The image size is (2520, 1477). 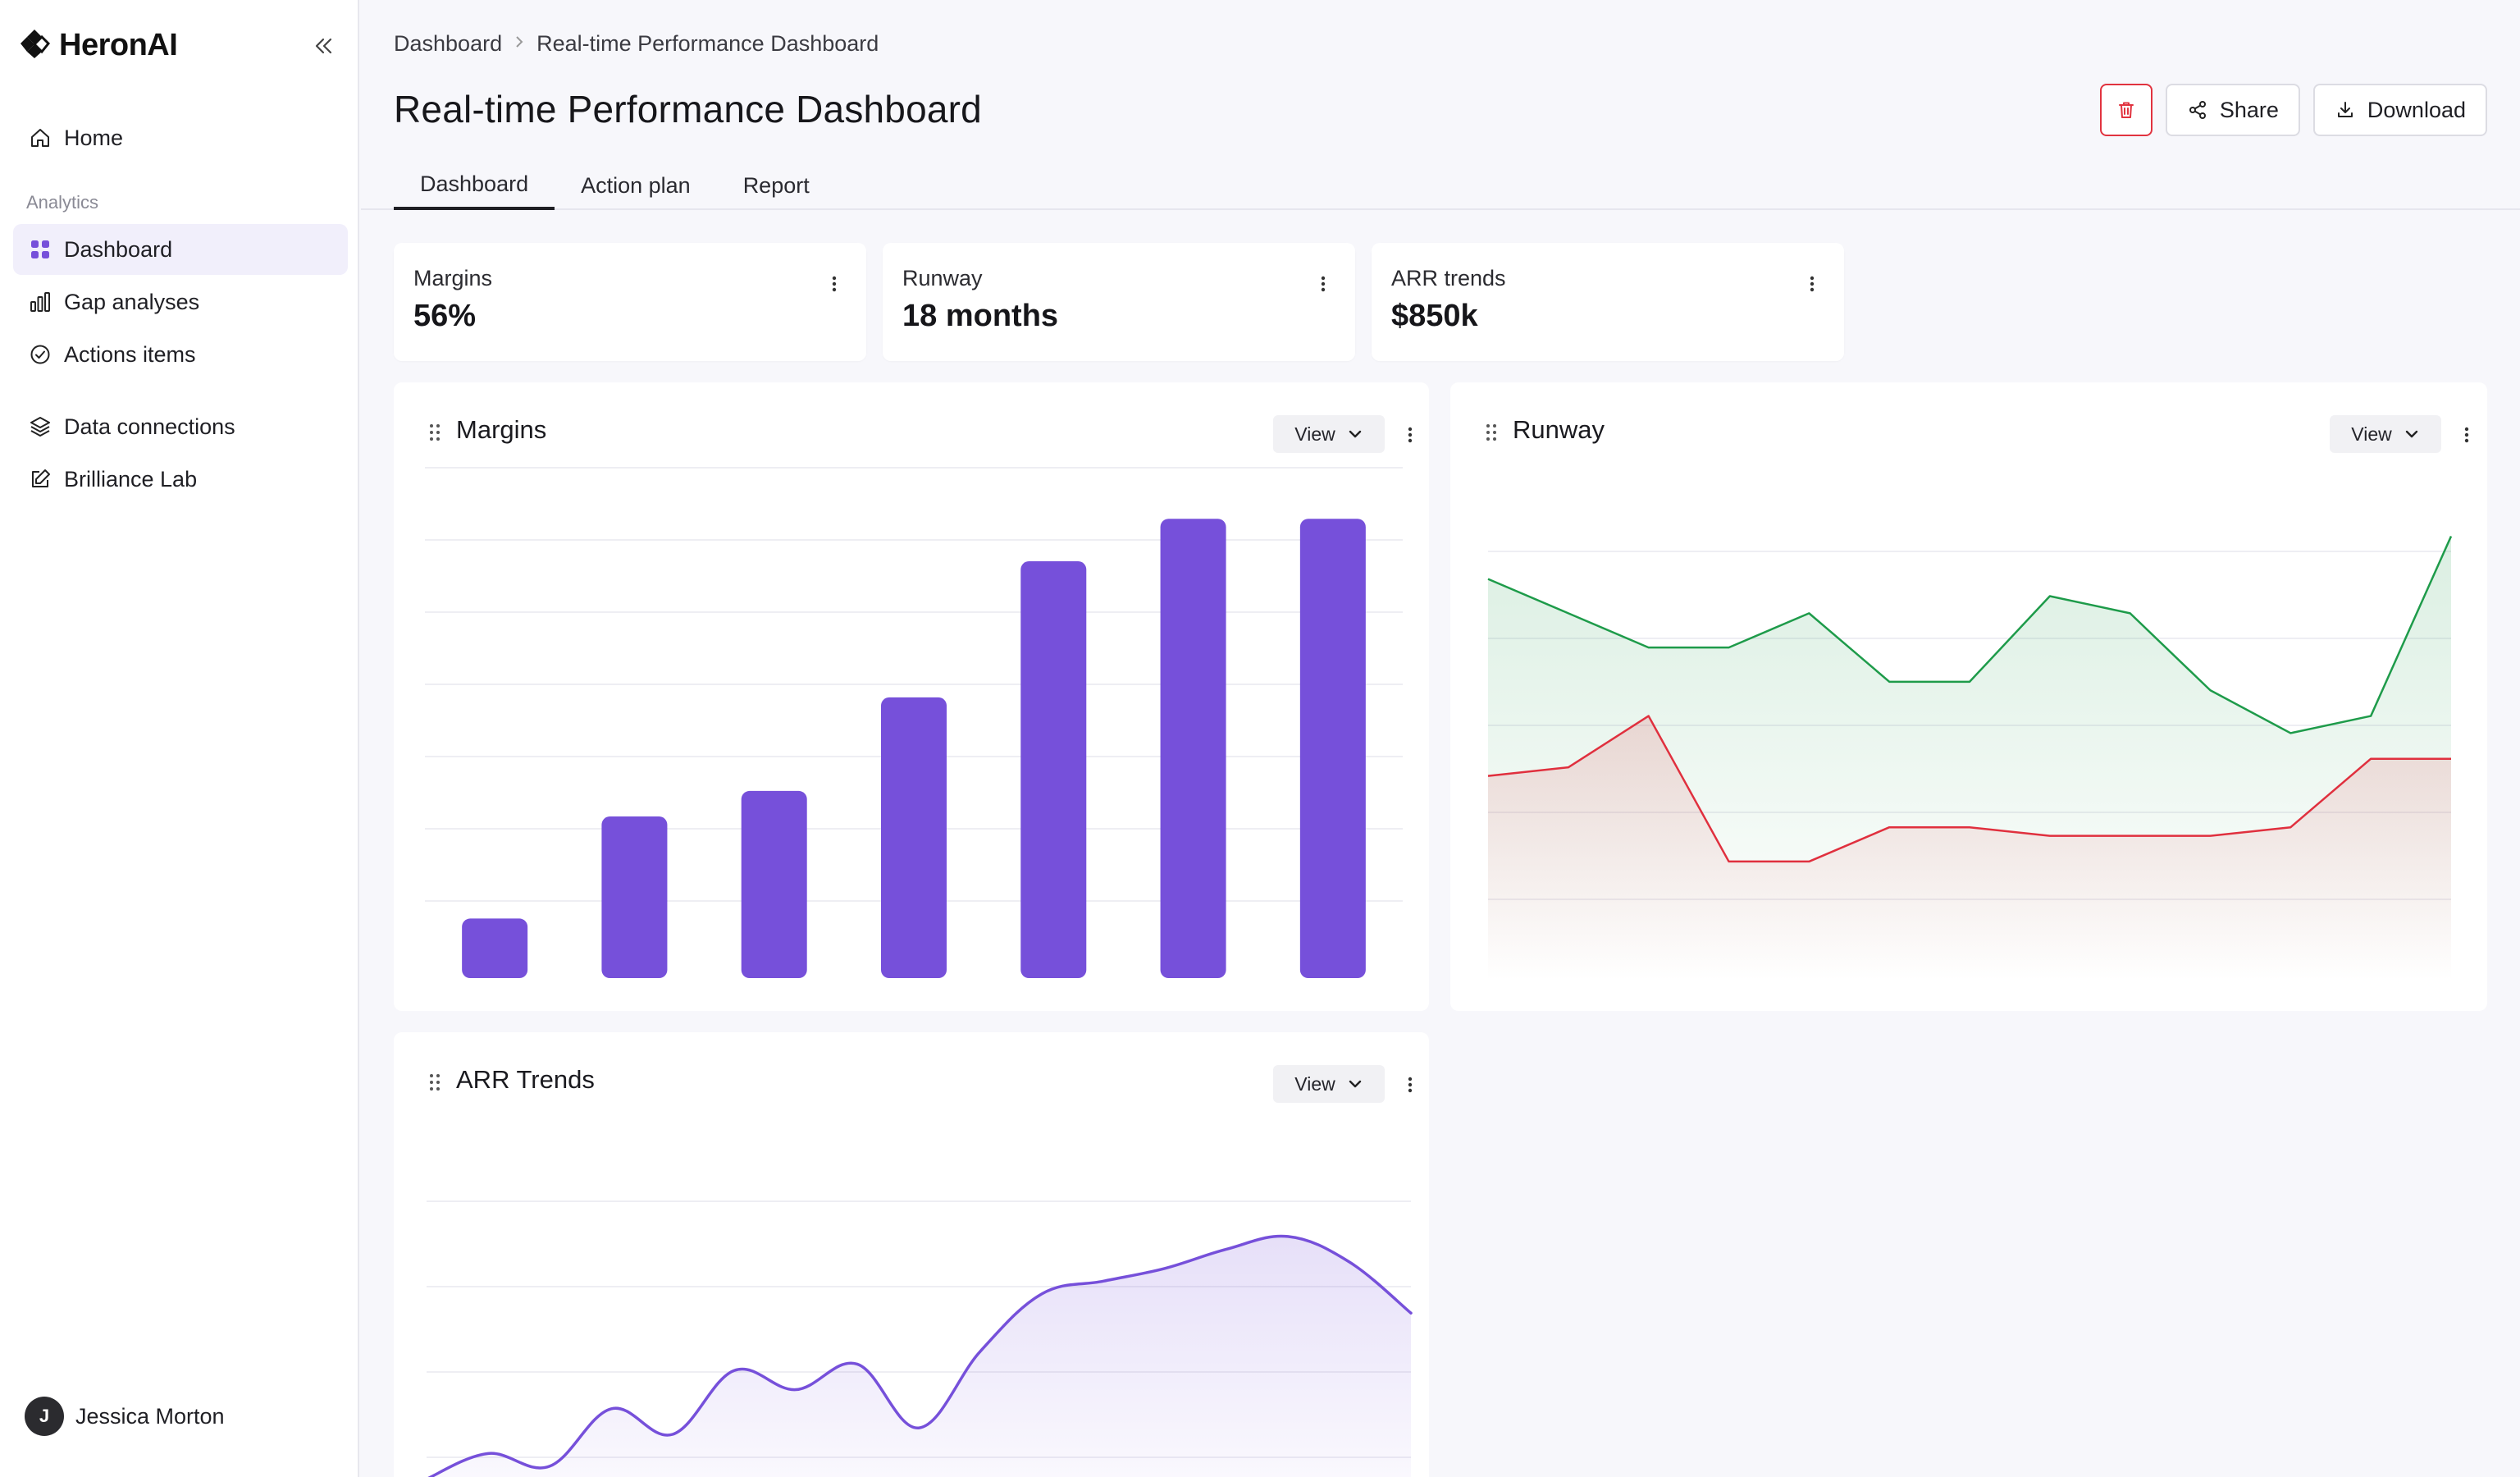 I want to click on sidebar-item-data-connections: Data connections, so click(x=180, y=427).